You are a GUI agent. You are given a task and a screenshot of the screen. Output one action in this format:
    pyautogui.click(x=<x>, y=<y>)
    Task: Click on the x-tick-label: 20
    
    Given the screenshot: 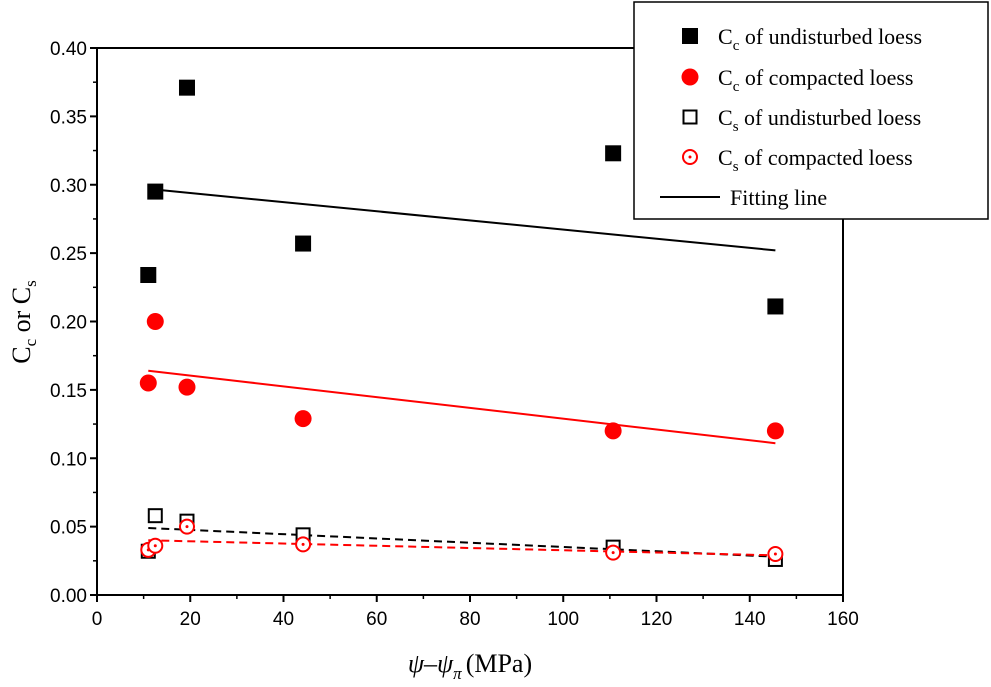 What is the action you would take?
    pyautogui.click(x=190, y=619)
    